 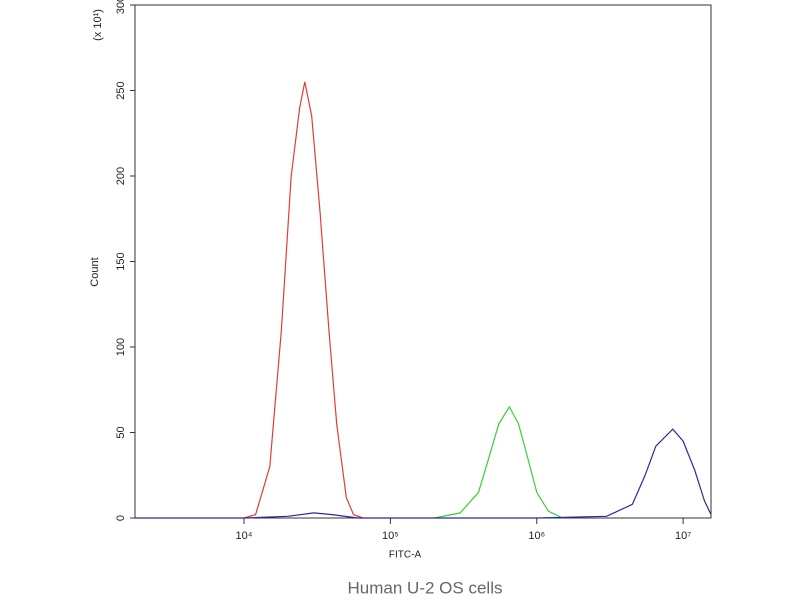 I want to click on y-tick-label: 200, so click(x=121, y=176).